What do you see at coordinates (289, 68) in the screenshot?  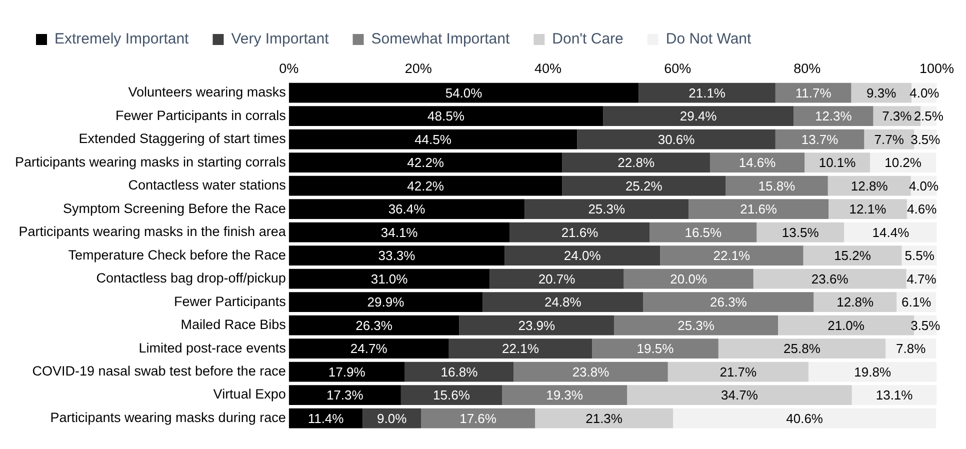 I see `x-tick-label: 0%` at bounding box center [289, 68].